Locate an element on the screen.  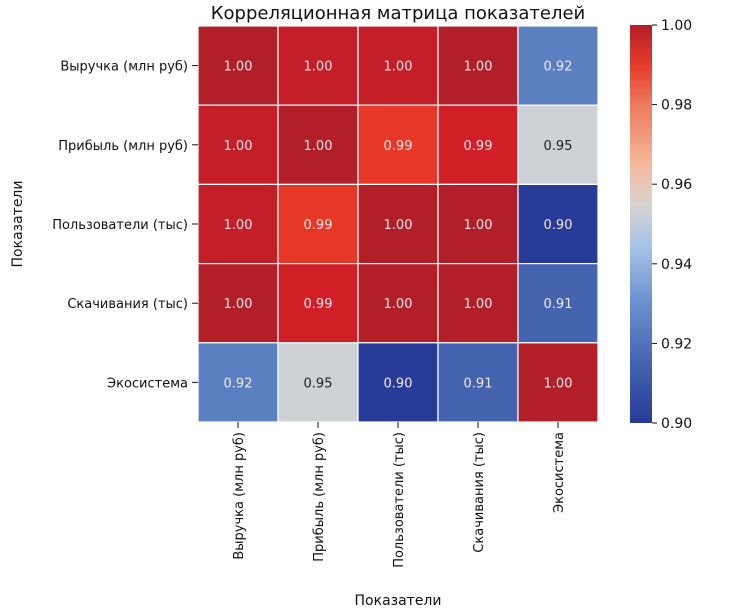
x-tick-label: Пользователи (тыс) is located at coordinates (399, 500).